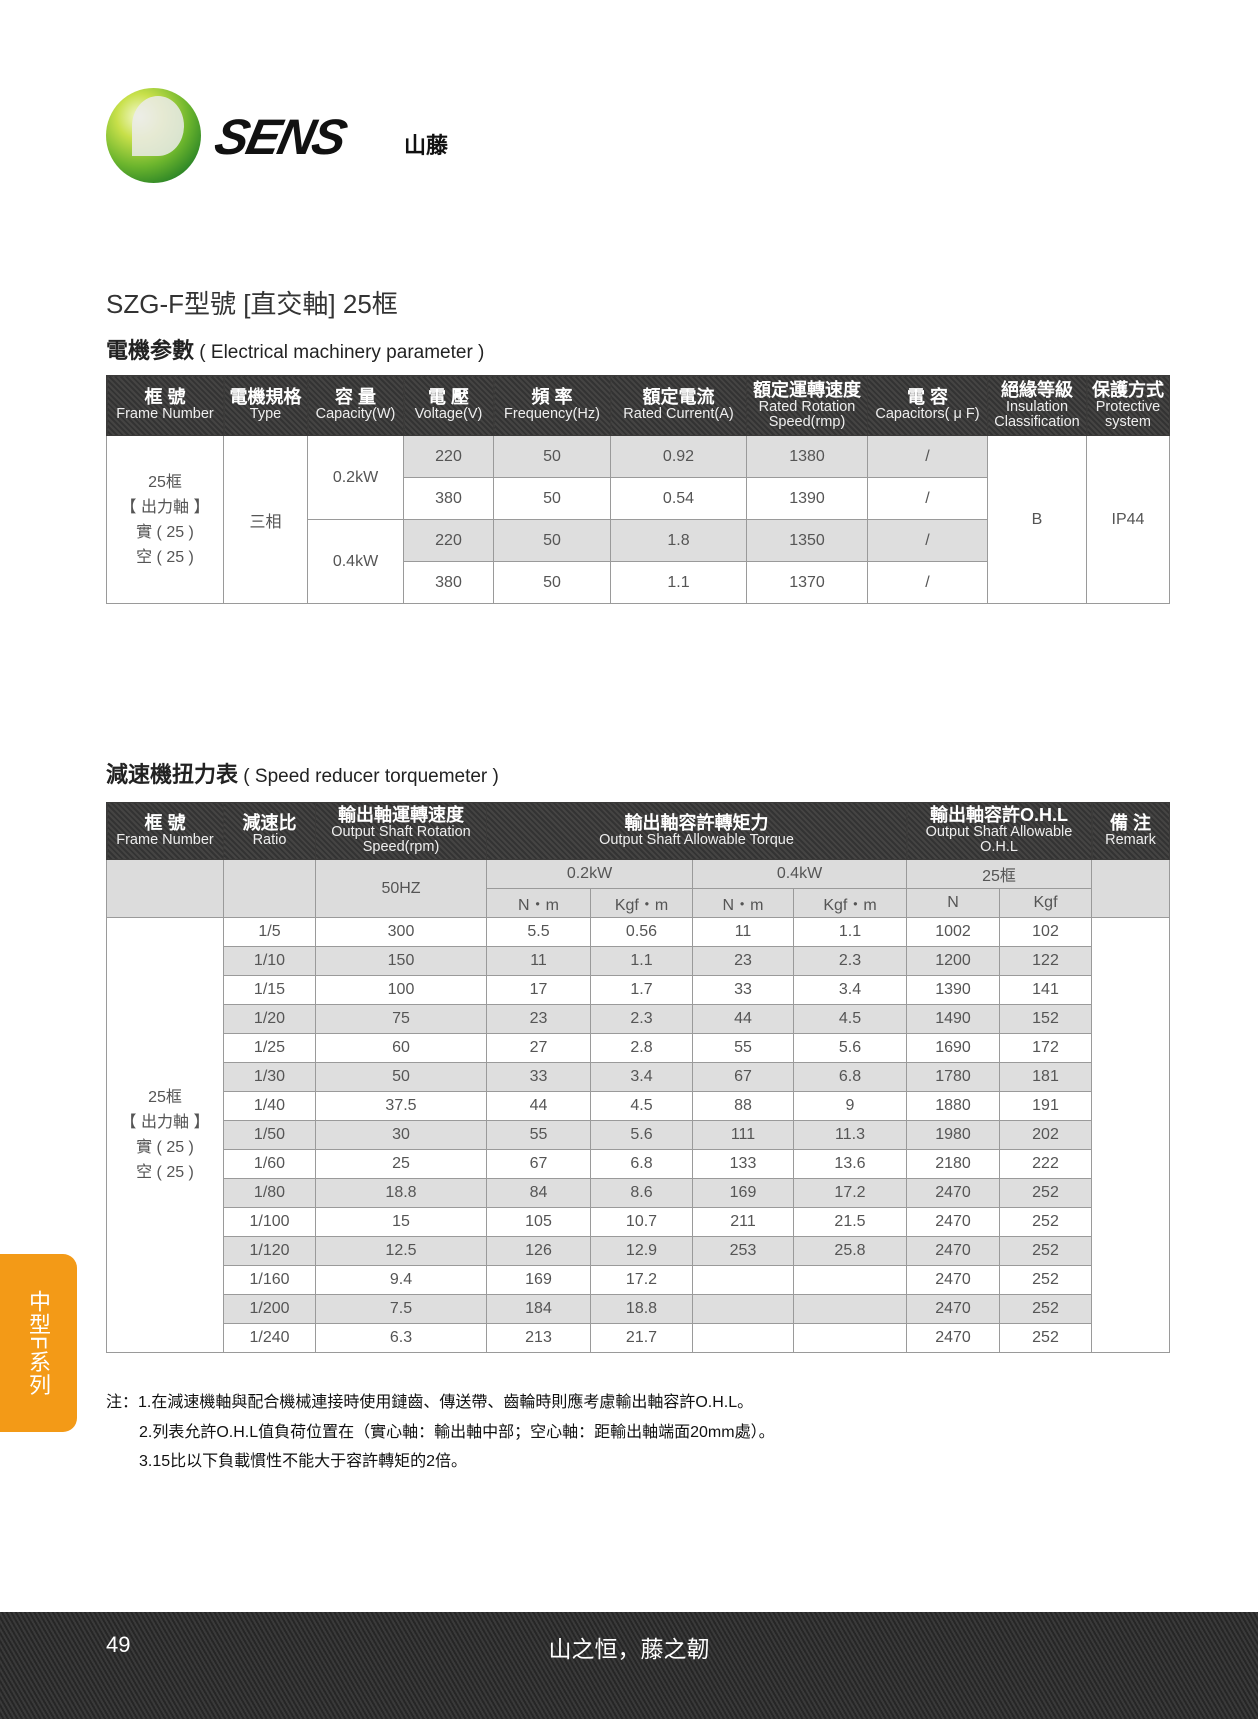 Image resolution: width=1258 pixels, height=1719 pixels. I want to click on page-title: SZG-F型號 [直交軸] 25框, so click(252, 304).